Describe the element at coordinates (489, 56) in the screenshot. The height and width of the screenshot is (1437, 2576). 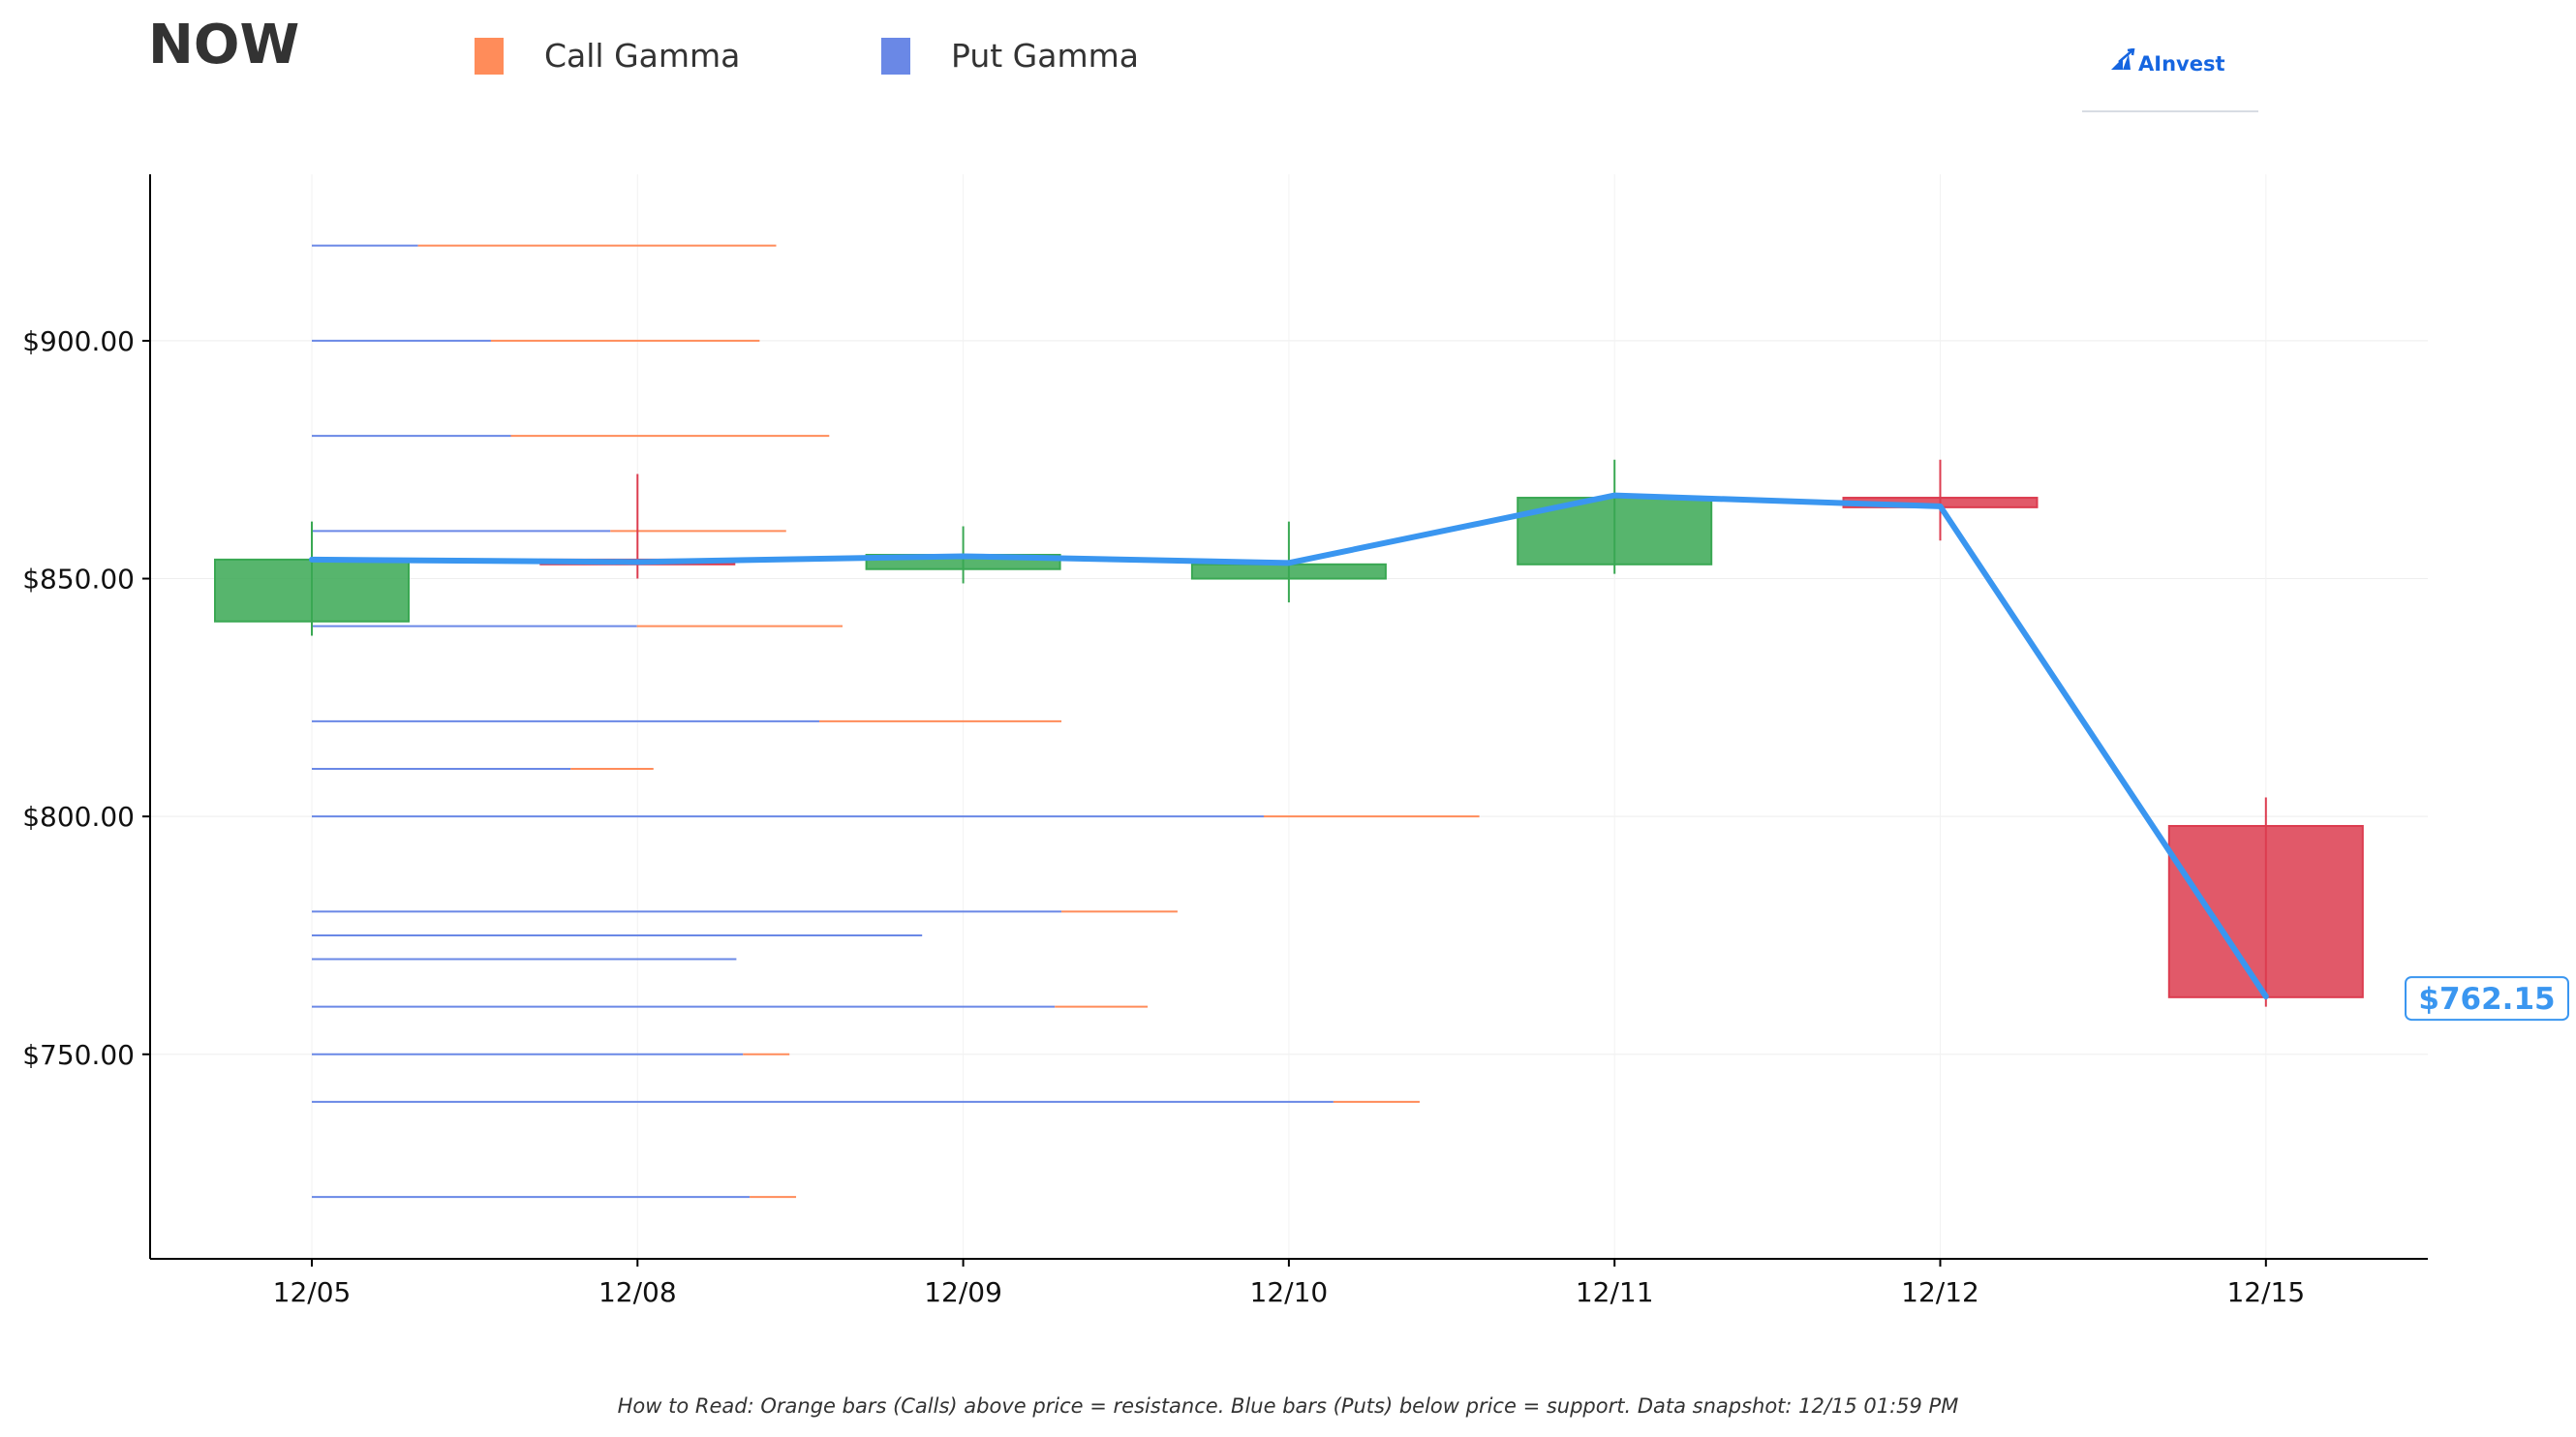
I see `call-gamma-swatch-icon` at that location.